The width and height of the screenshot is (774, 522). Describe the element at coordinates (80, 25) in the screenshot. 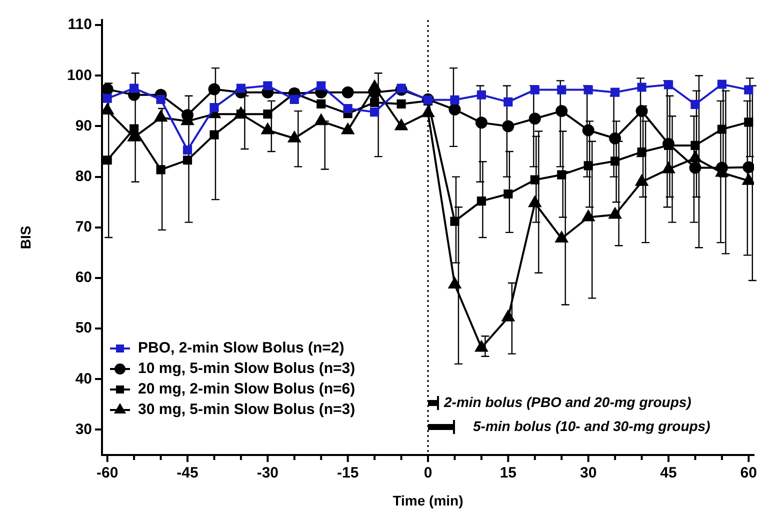

I see `y-tick-label: 110` at that location.